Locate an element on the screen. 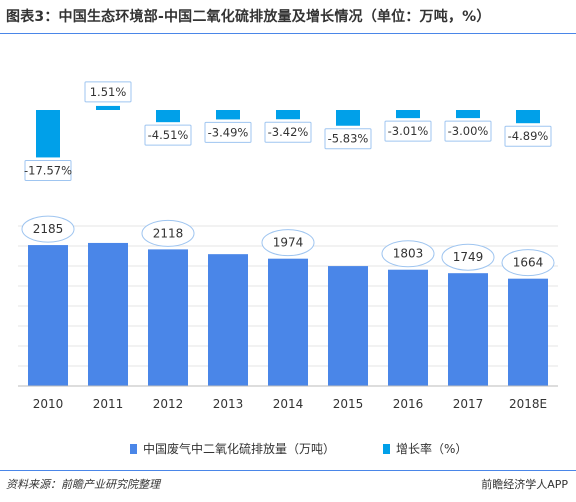 This screenshot has width=576, height=502. emission-value-label: 2118 is located at coordinates (168, 233).